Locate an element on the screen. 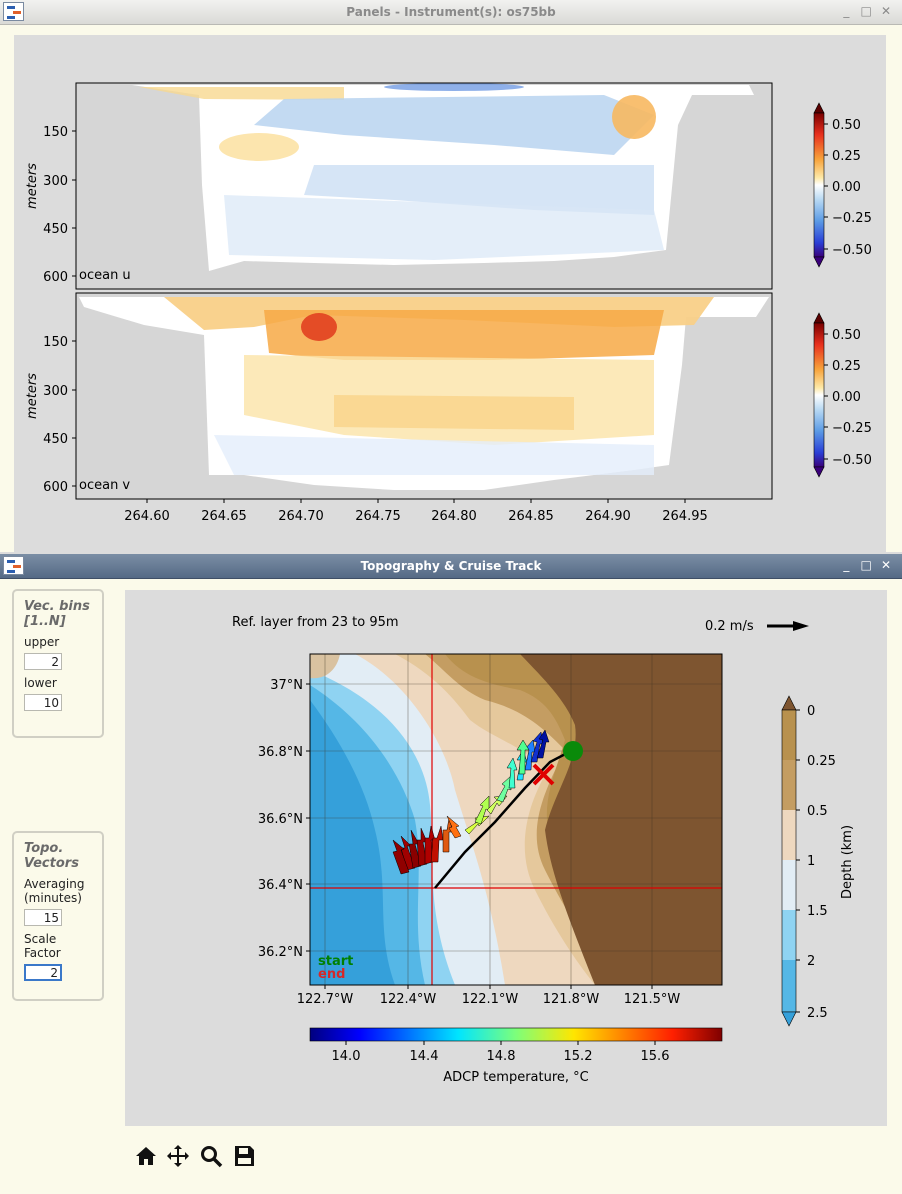  scale-arrow-text: 0.2 m/s is located at coordinates (729, 626).